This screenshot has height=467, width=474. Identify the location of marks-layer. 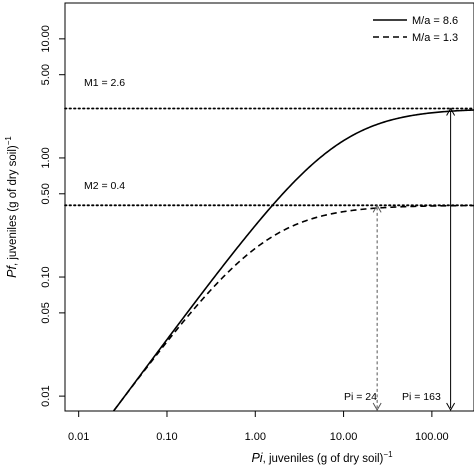
(414, 259).